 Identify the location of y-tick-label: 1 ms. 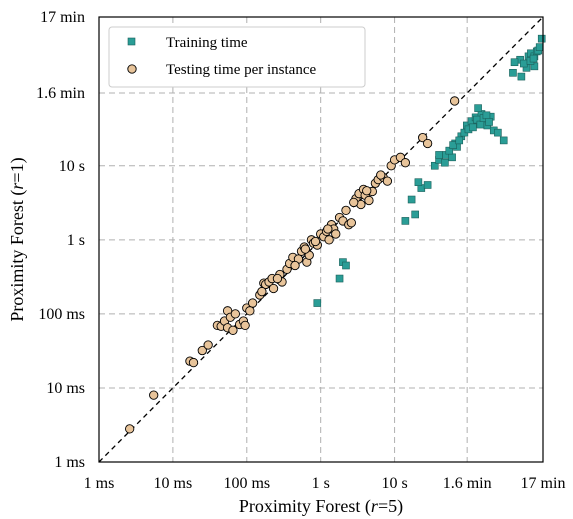
(69, 462).